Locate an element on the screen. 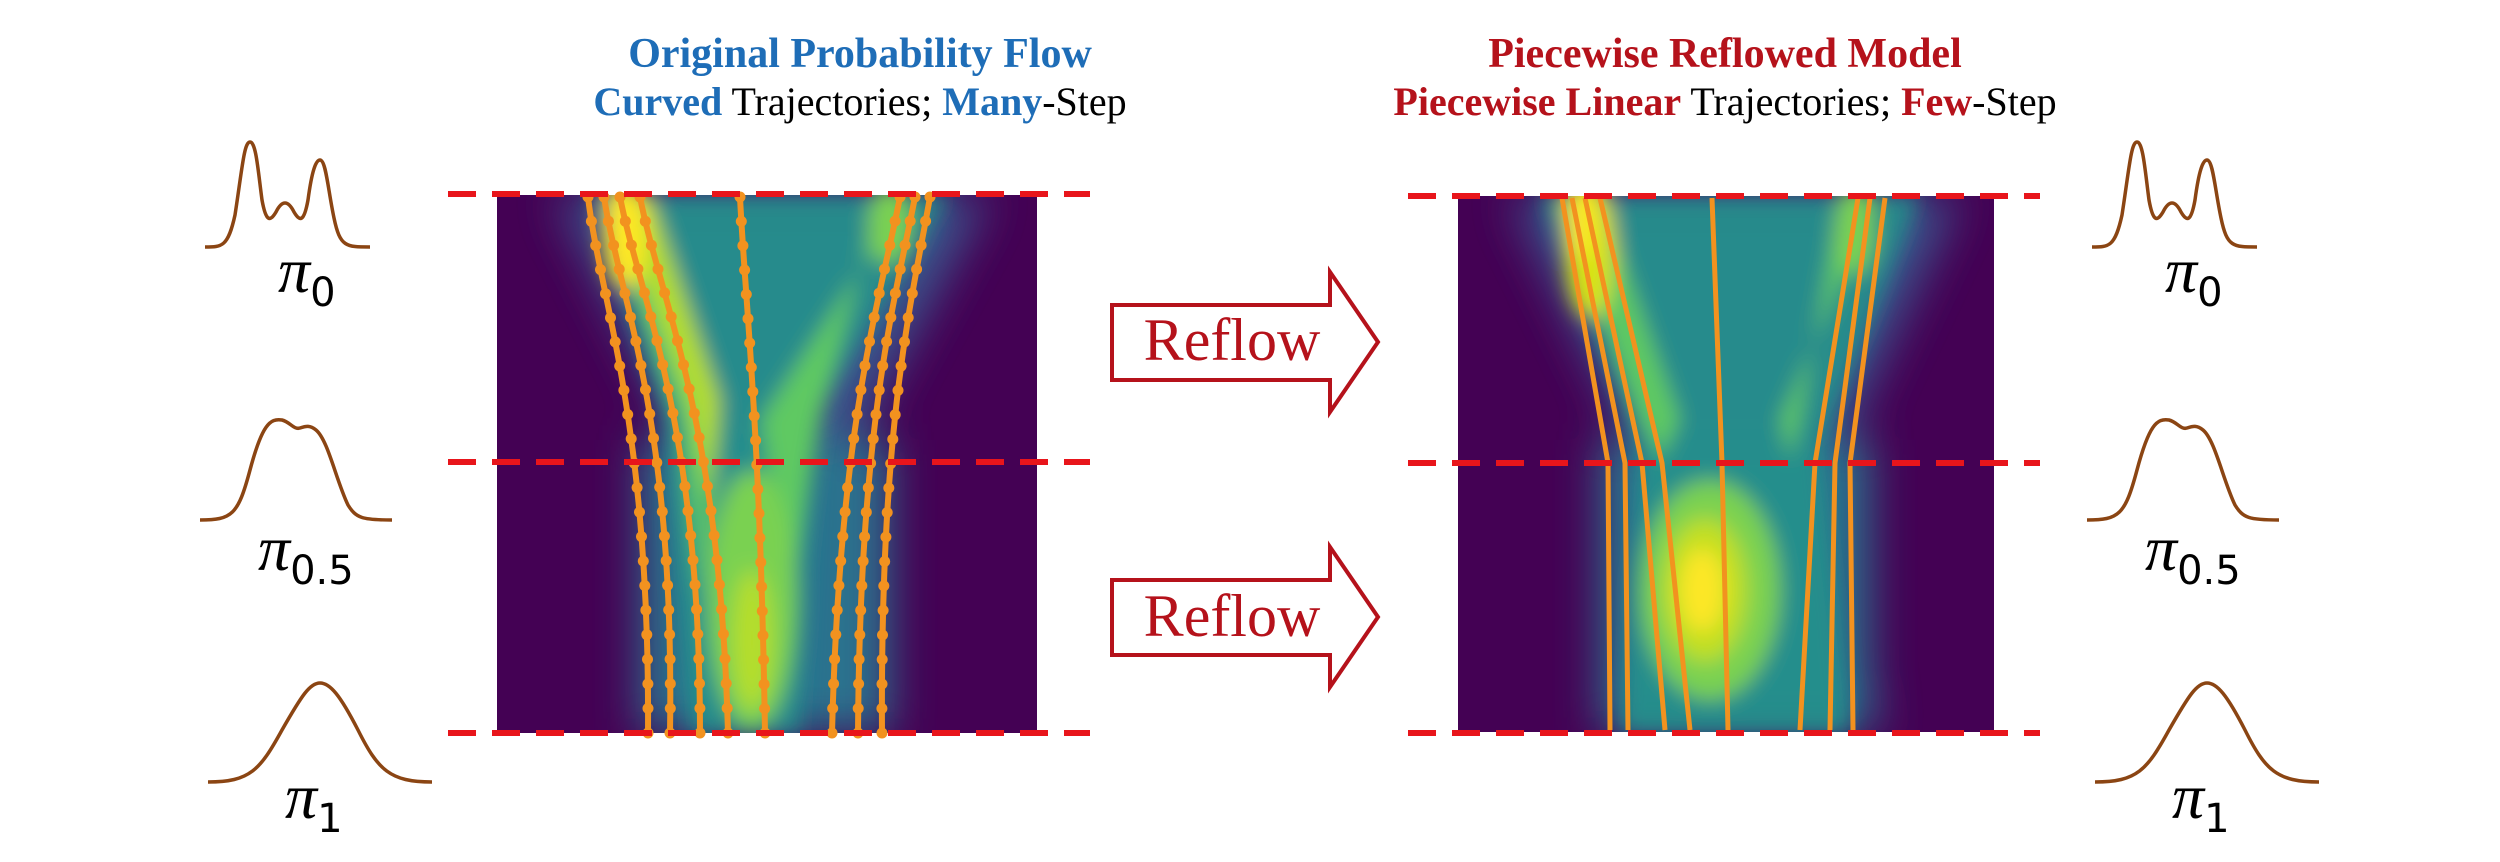  right-subtitle-emph1: Piecewise Linear is located at coordinates (1537, 101).